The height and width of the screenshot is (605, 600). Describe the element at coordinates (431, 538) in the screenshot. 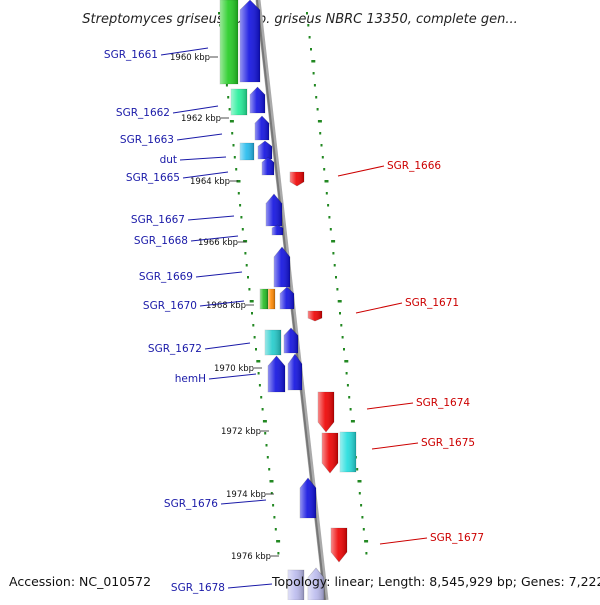

I see `gene-label-sgr_1677: SGR_1677` at that location.